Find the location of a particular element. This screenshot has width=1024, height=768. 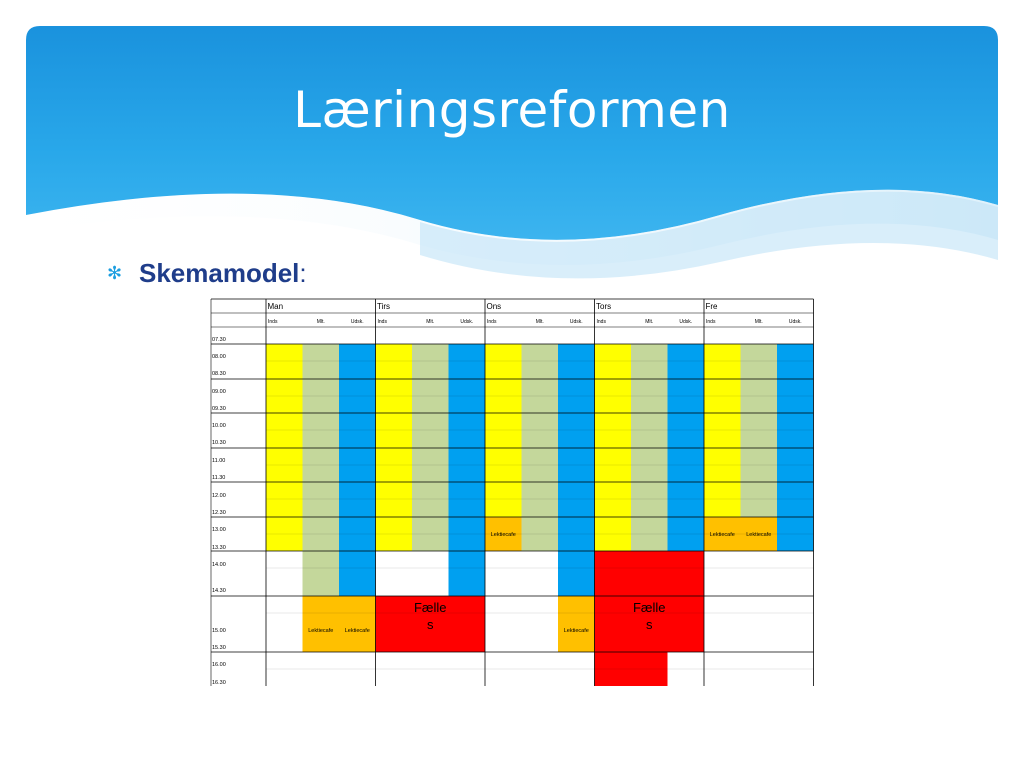

time-label: 11.30 is located at coordinates (218, 478).